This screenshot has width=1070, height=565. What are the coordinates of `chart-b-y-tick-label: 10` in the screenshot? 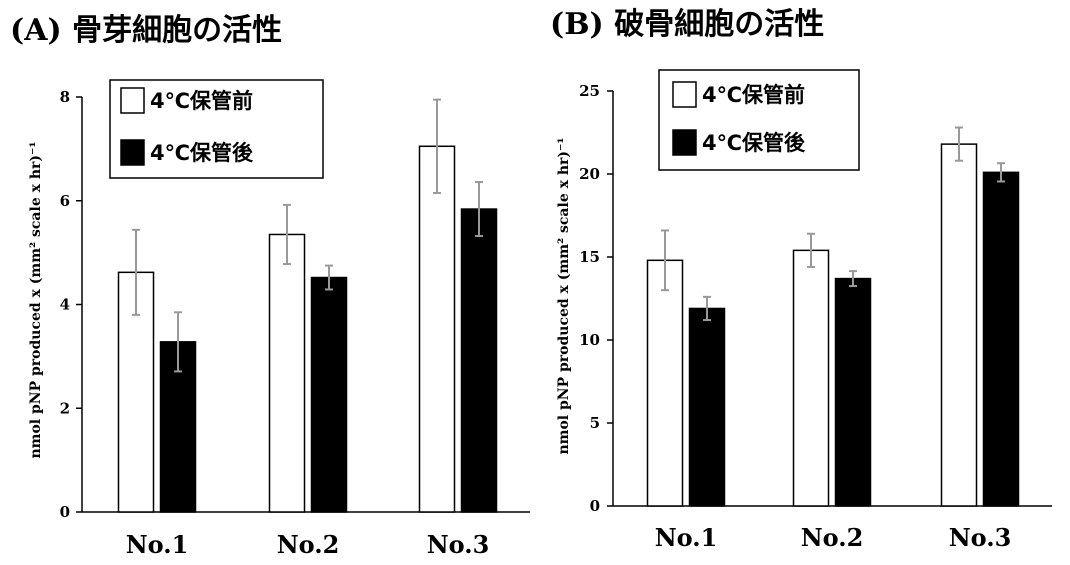 It's located at (589, 340).